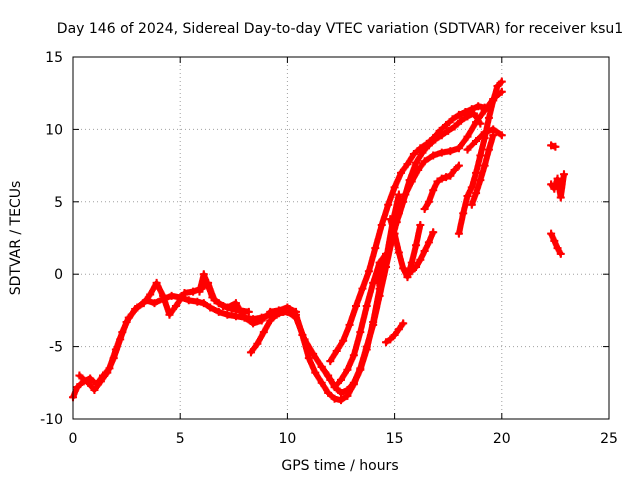  Describe the element at coordinates (287, 439) in the screenshot. I see `x-tick-label: 10` at that location.